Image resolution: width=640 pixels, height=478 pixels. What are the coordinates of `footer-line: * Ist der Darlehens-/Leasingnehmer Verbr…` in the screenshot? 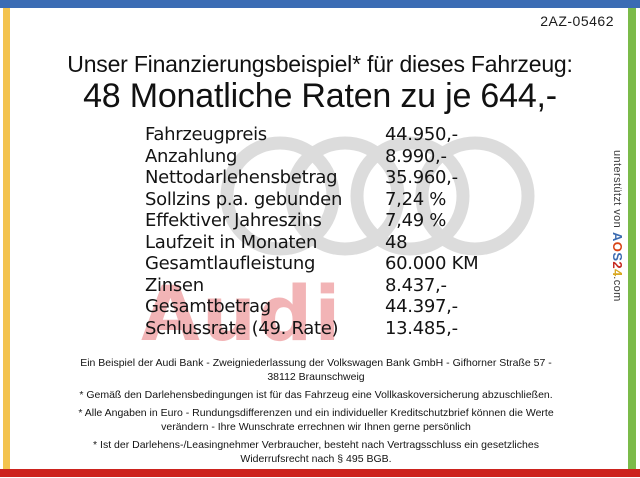 It's located at (316, 445).